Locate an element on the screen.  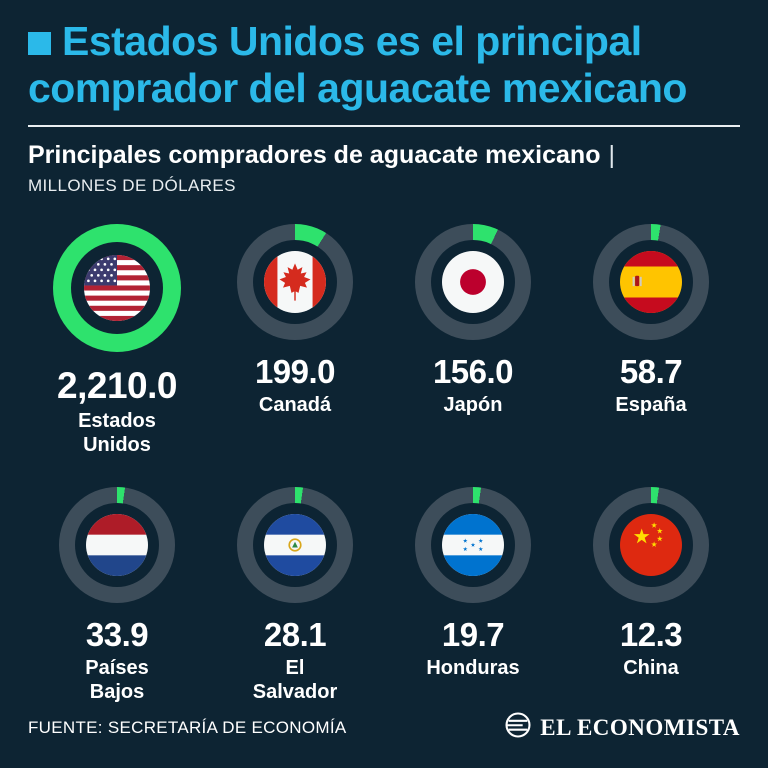
value-label: 19.7 is located at coordinates (473, 635).